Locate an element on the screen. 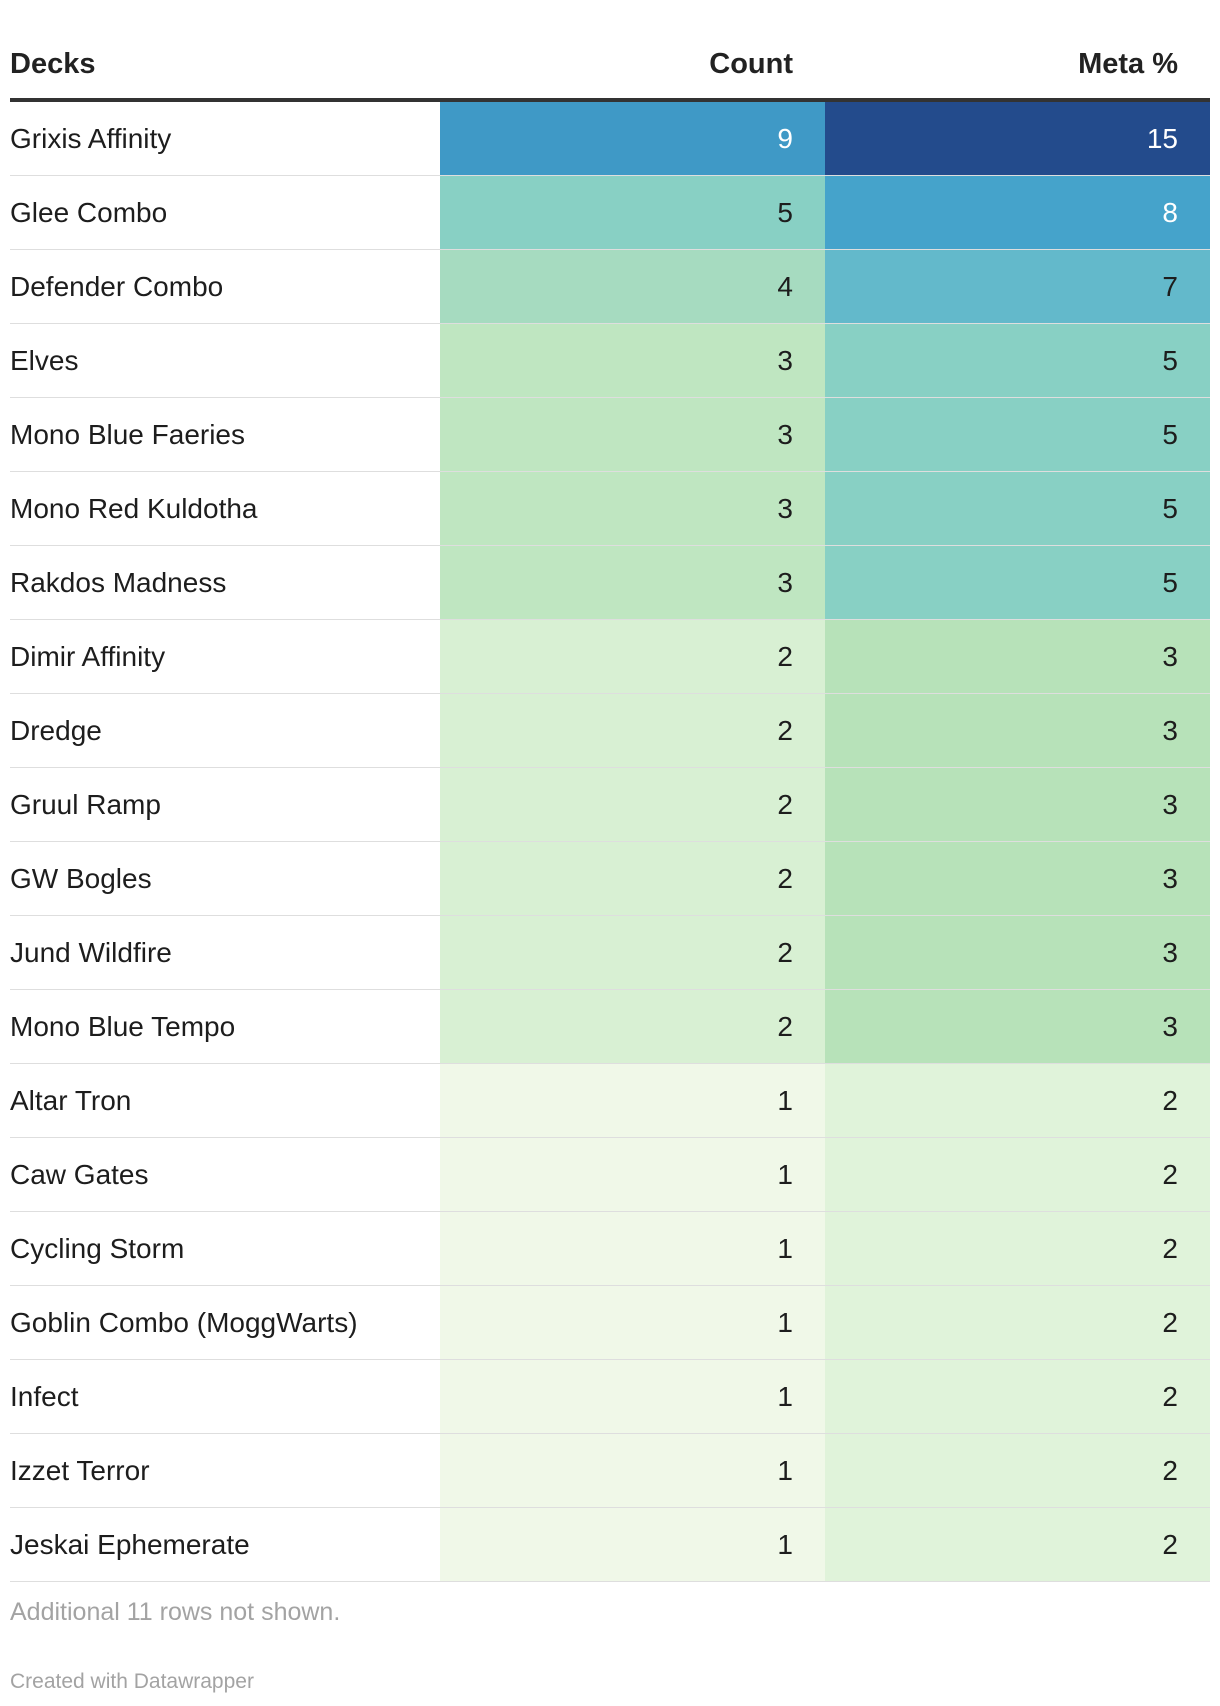  deck-name-cell: Rakdos Madness is located at coordinates (225, 582).